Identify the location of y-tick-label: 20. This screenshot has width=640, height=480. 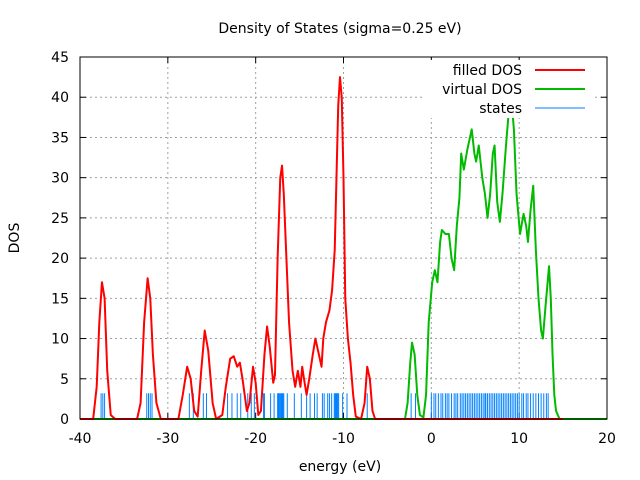
(60, 259).